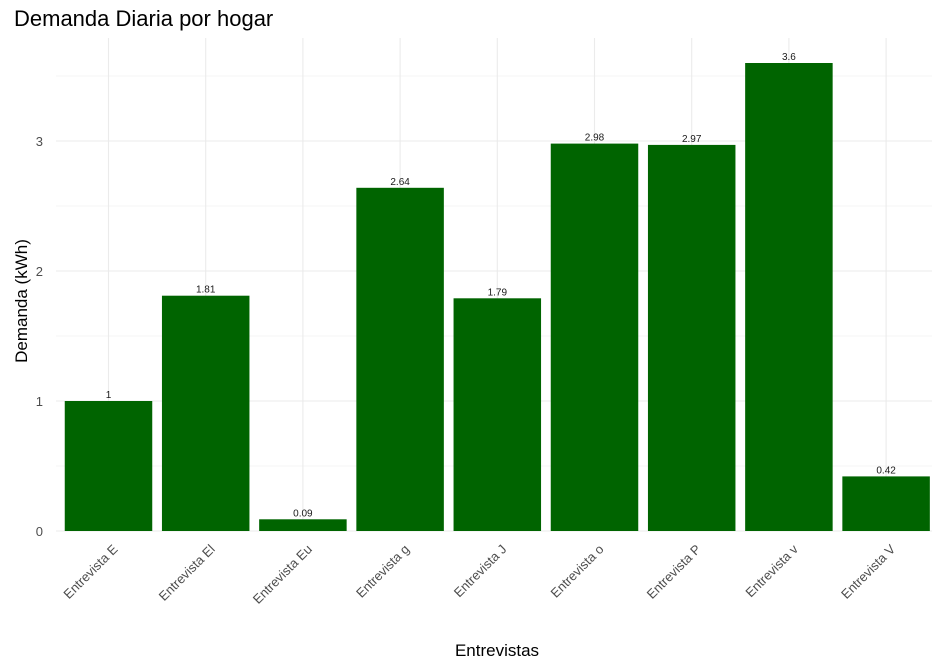  What do you see at coordinates (674, 572) in the screenshot?
I see `x-tick-label: Entrevista P` at bounding box center [674, 572].